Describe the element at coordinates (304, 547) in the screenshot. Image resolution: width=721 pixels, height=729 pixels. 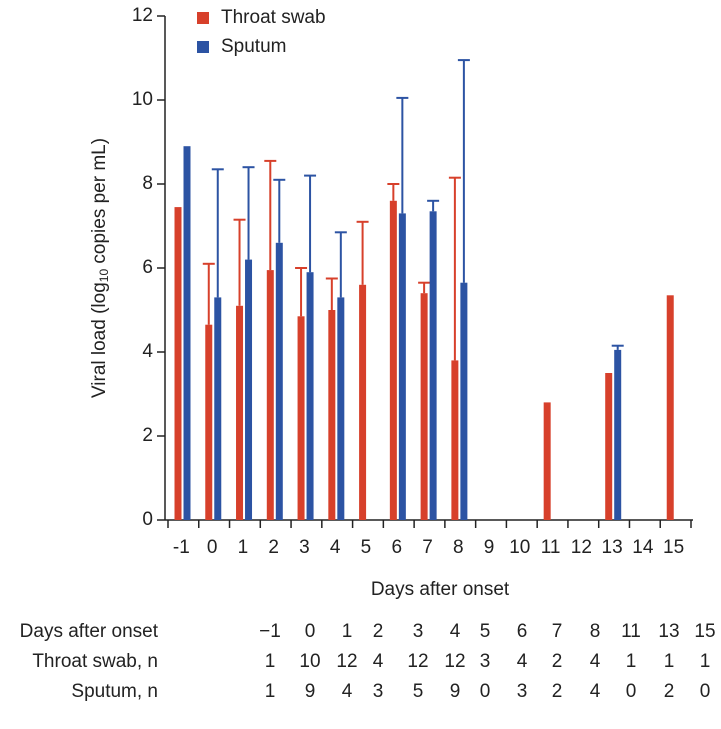
I see `x-tick-label: 3` at that location.